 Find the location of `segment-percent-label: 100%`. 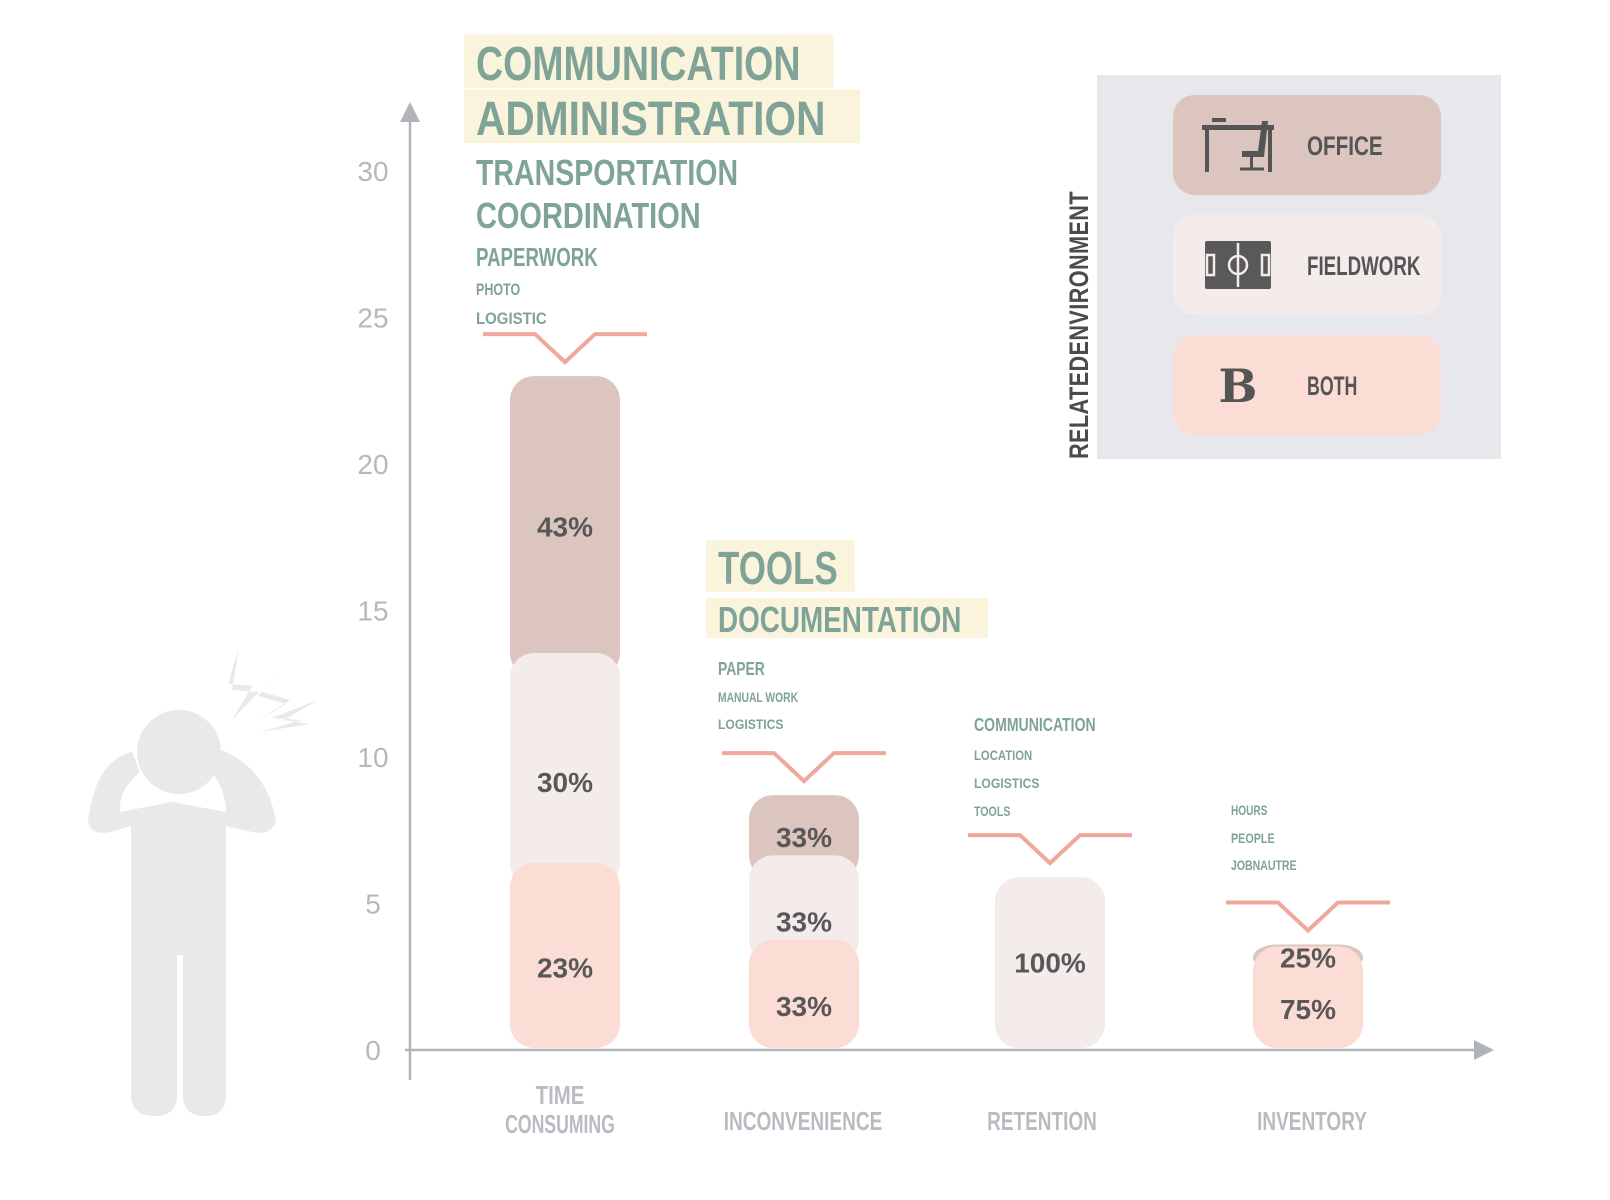

segment-percent-label: 100% is located at coordinates (1050, 963).